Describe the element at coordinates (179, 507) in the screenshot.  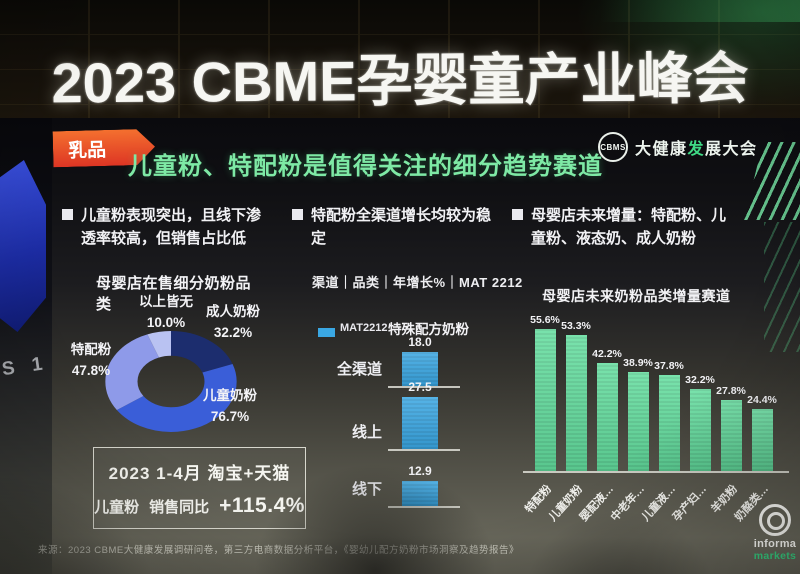
I see `stat-metric: 销售同比` at that location.